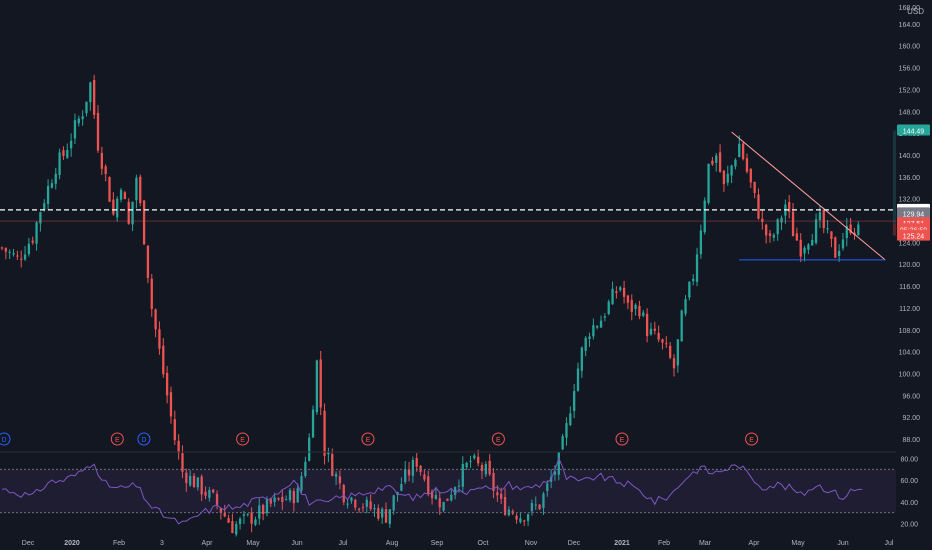 The height and width of the screenshot is (550, 932). What do you see at coordinates (894, 183) in the screenshot?
I see `long-position-tool` at bounding box center [894, 183].